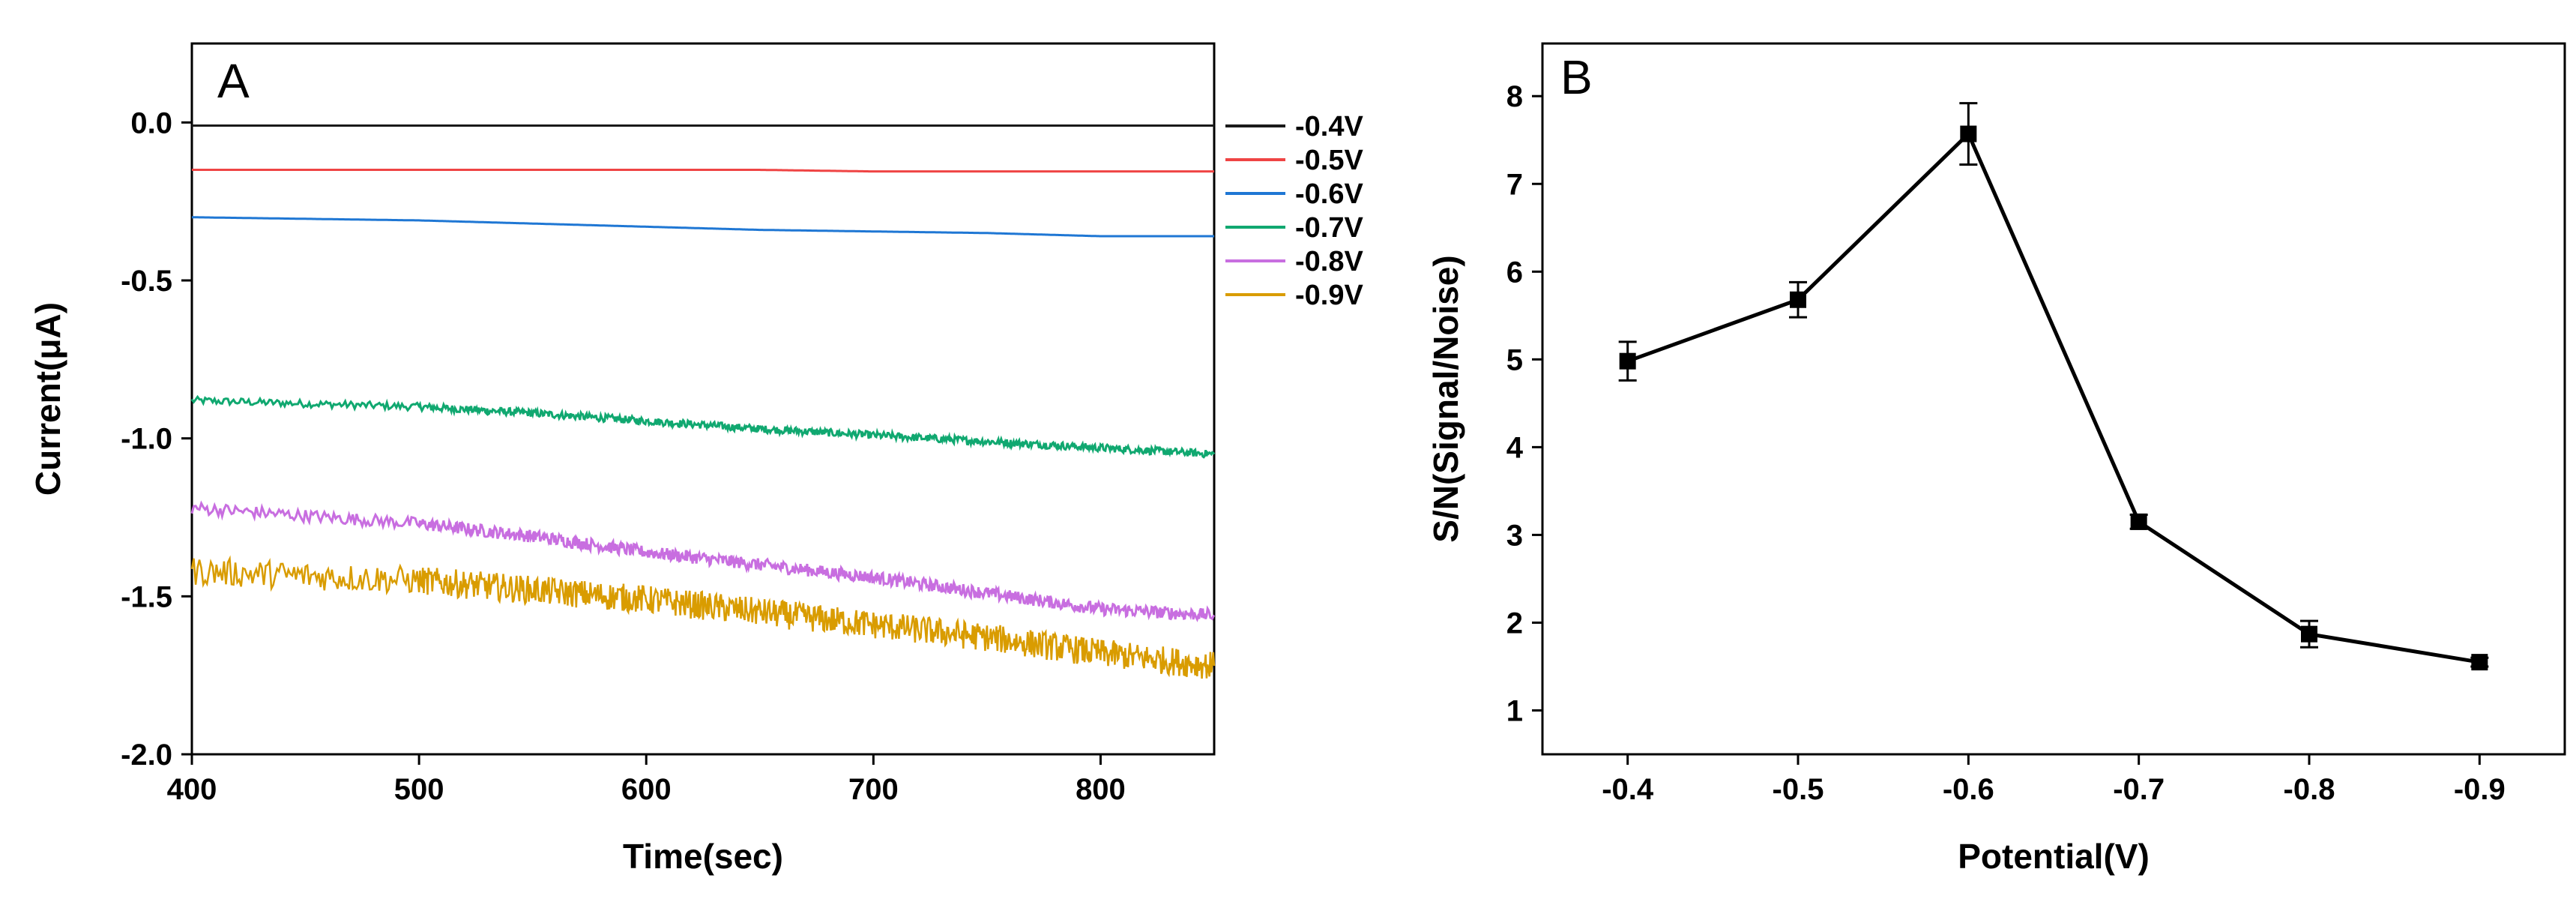 The image size is (2576, 914). What do you see at coordinates (1798, 789) in the screenshot?
I see `panel-b-x-tick-label: -0.5` at bounding box center [1798, 789].